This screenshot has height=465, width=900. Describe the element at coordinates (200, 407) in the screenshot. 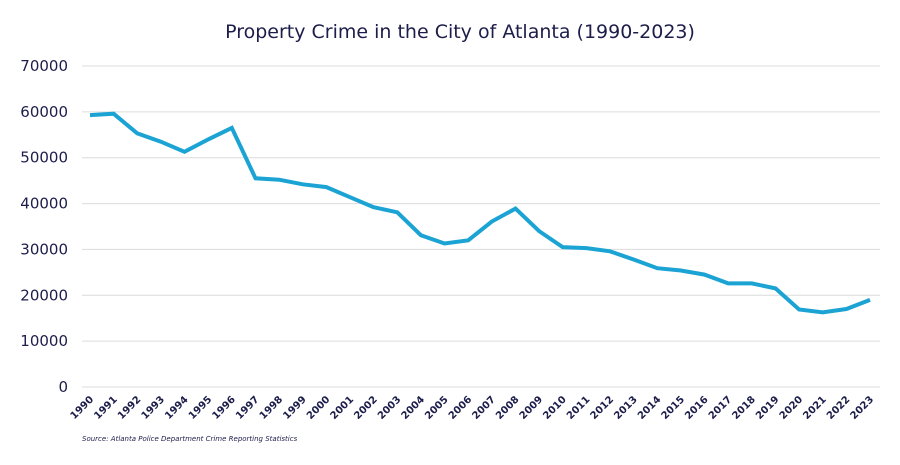

I see `x-tick-label: 1995` at that location.